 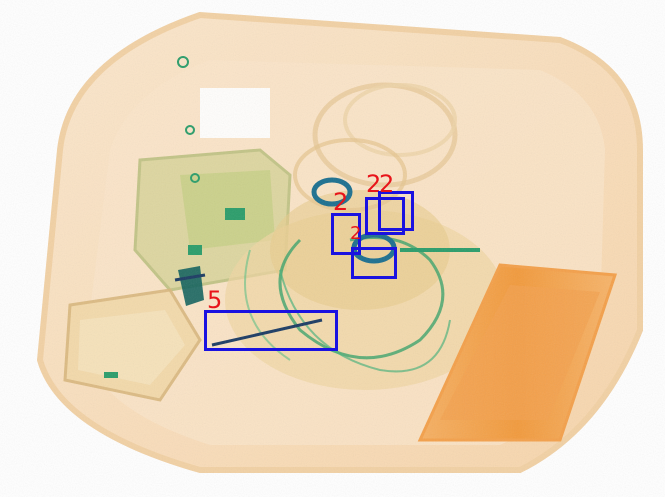 What do you see at coordinates (215, 300) in the screenshot?
I see `detection-label: 5` at bounding box center [215, 300].